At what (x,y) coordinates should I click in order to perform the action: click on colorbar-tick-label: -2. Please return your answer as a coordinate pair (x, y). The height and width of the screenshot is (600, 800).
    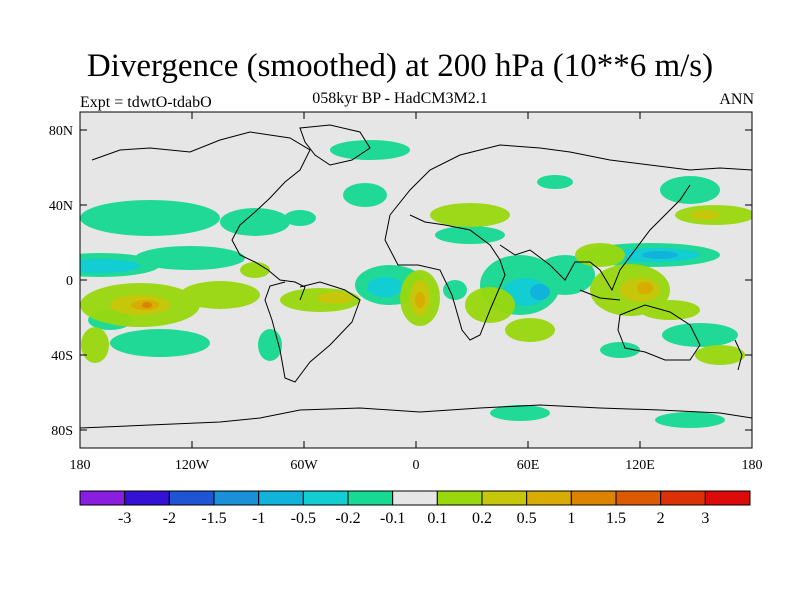
    Looking at the image, I should click on (169, 518).